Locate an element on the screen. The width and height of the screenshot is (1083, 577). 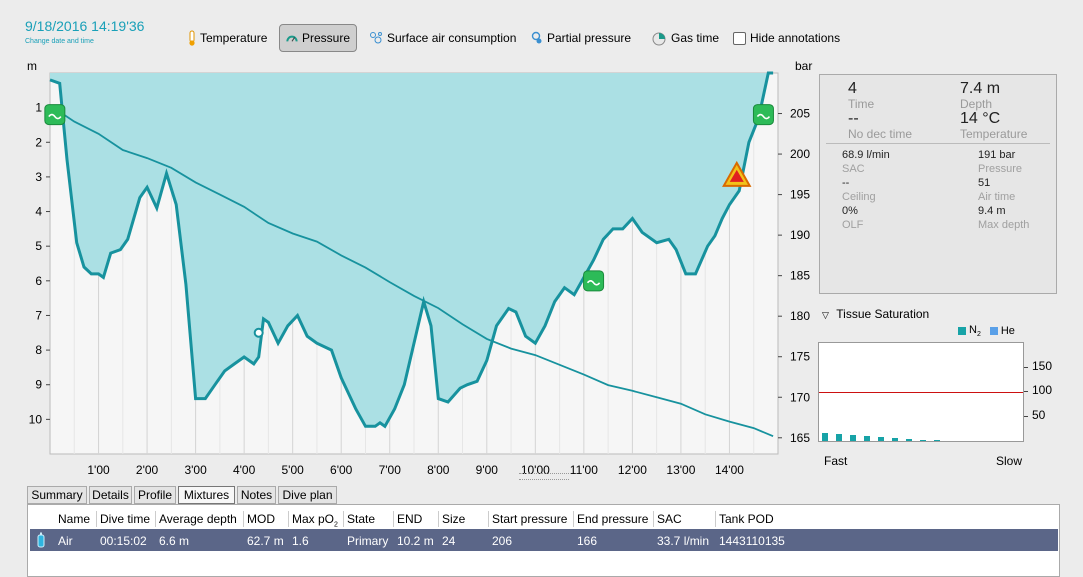
sac-button: Surface air consumption is located at coordinates (442, 38).